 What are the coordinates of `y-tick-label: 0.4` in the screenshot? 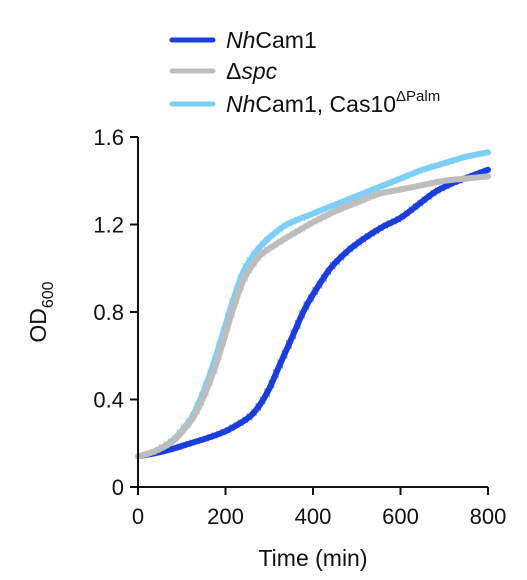 It's located at (108, 400).